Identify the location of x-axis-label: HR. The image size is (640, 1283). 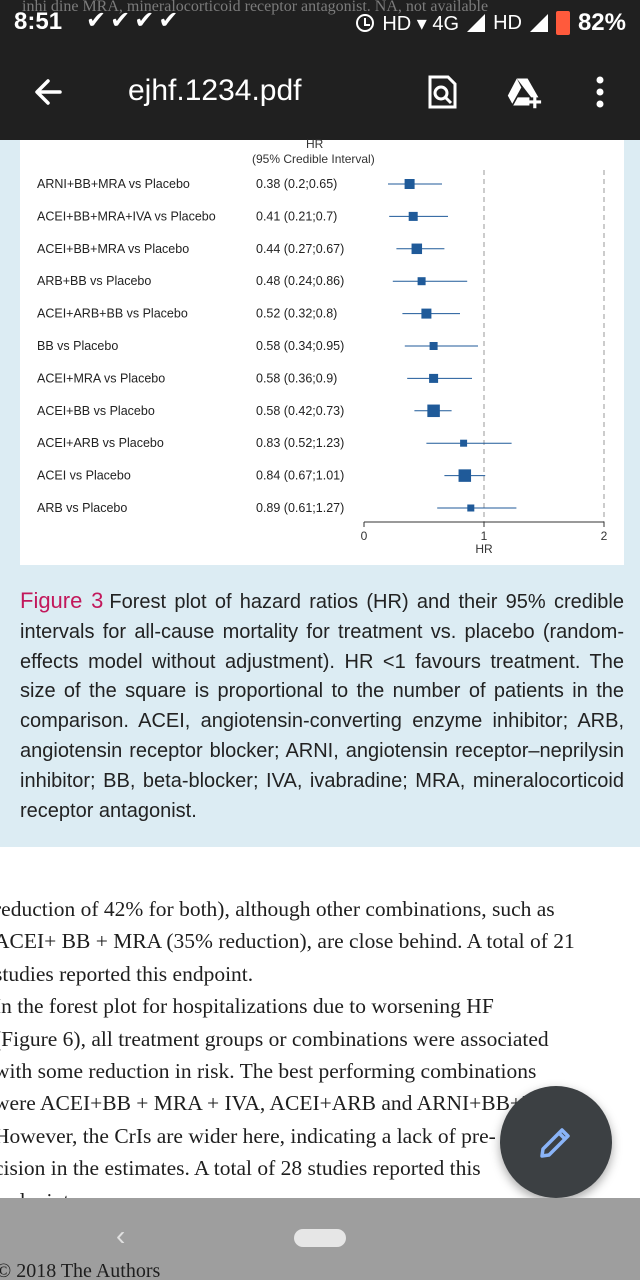
(484, 549).